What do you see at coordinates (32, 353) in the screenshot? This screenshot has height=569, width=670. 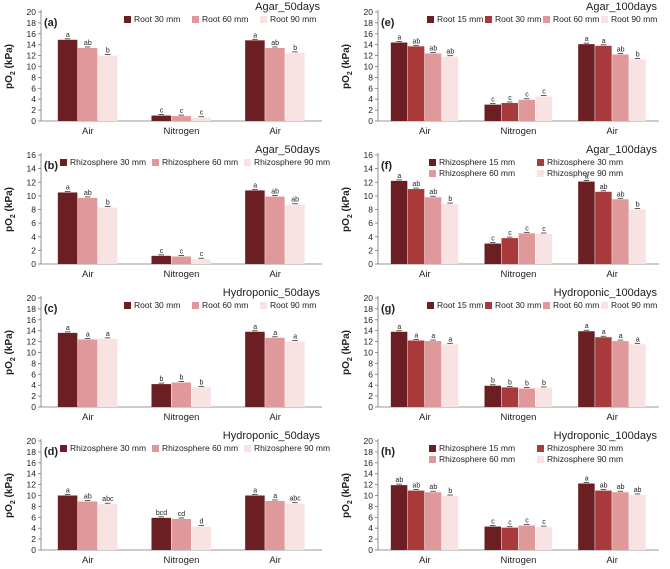 I see `y-tick-label: 10` at bounding box center [32, 353].